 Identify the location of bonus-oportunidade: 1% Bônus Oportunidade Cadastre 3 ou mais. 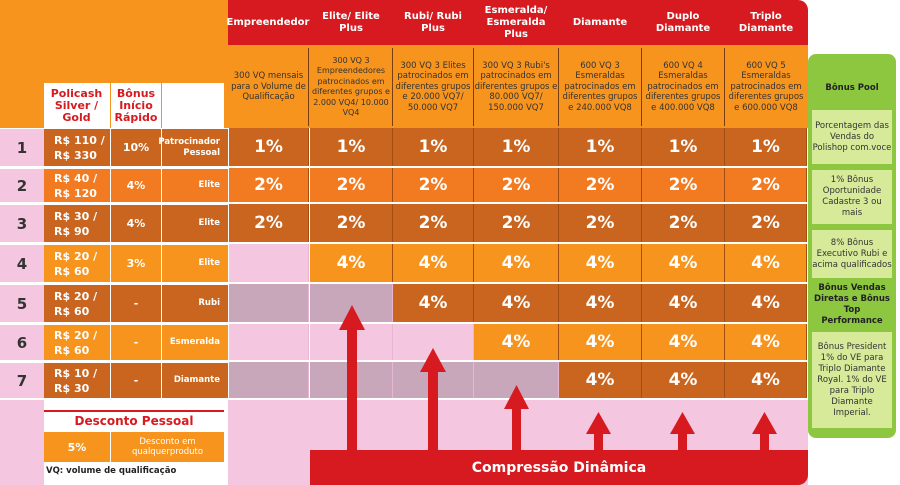
(852, 197).